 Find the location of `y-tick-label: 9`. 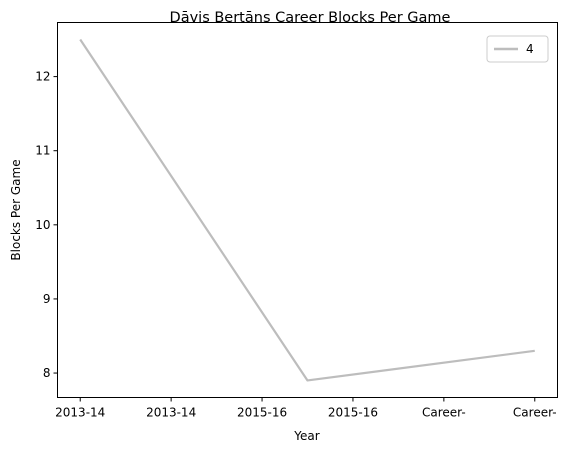

y-tick-label: 9 is located at coordinates (47, 299).